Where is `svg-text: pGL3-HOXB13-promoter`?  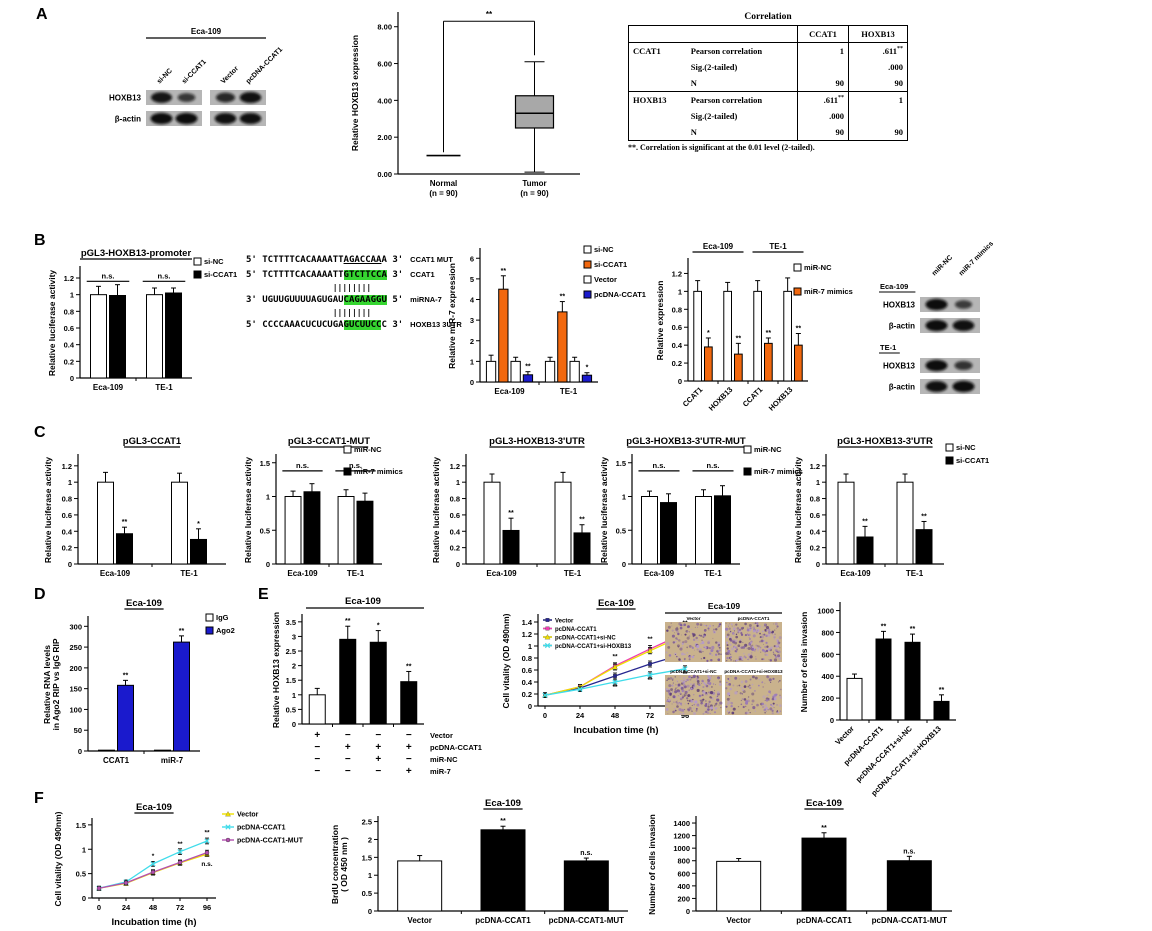 svg-text: pGL3-HOXB13-promoter is located at coordinates (136, 253).